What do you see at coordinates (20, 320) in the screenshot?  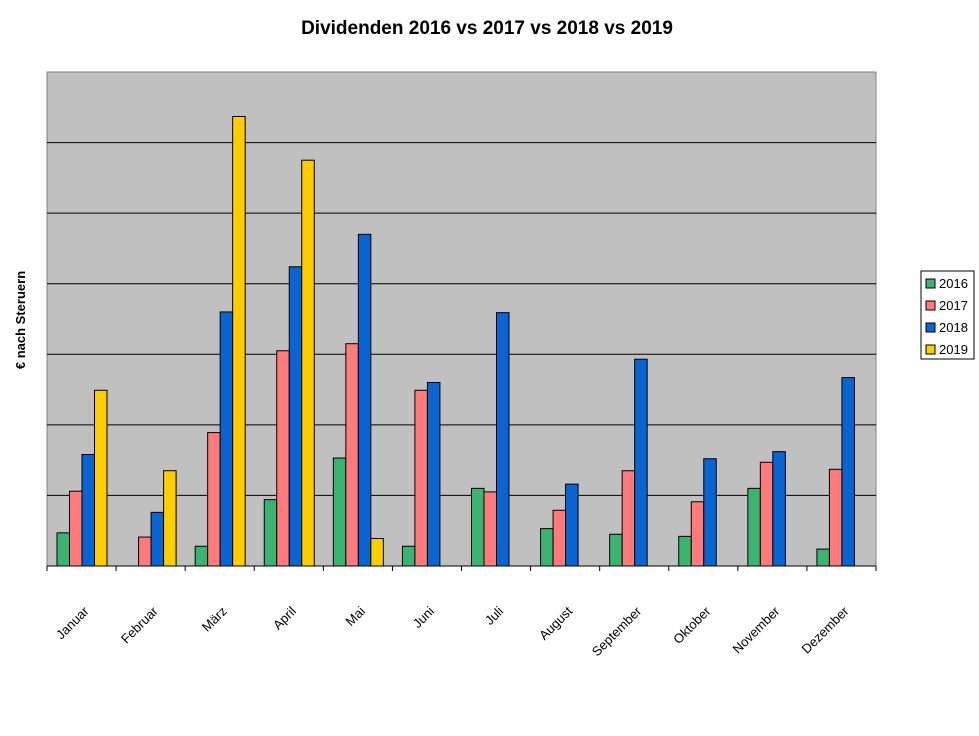 I see `y-axis-label: € nach Steruern` at bounding box center [20, 320].